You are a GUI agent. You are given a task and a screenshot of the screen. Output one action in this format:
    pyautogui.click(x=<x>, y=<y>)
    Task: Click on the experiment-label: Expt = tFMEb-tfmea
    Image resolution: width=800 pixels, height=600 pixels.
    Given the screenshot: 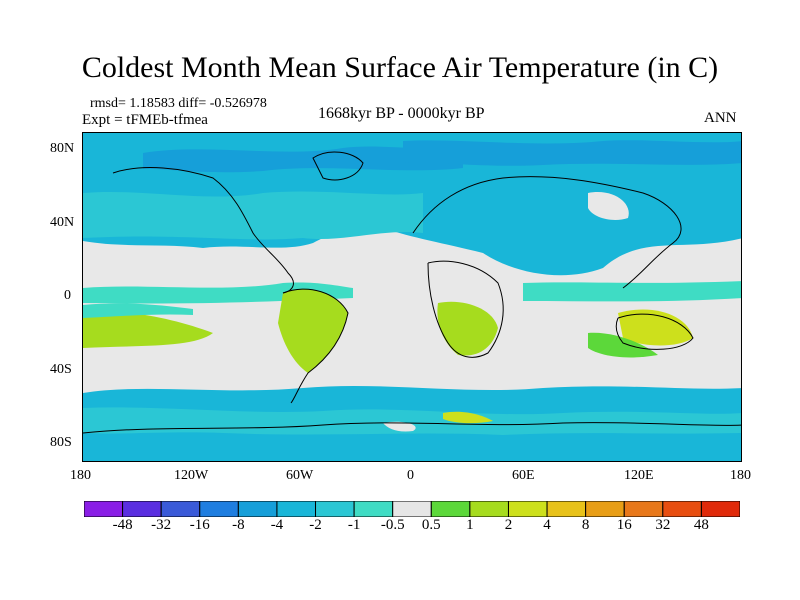 What is the action you would take?
    pyautogui.click(x=145, y=120)
    